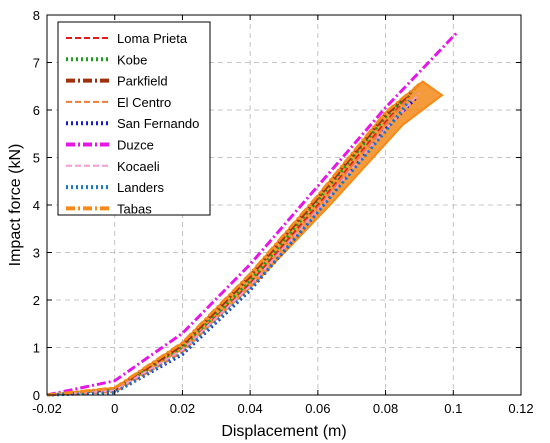 Image resolution: width=550 pixels, height=443 pixels. What do you see at coordinates (36, 110) in the screenshot?
I see `y-tick-label: 6` at bounding box center [36, 110].